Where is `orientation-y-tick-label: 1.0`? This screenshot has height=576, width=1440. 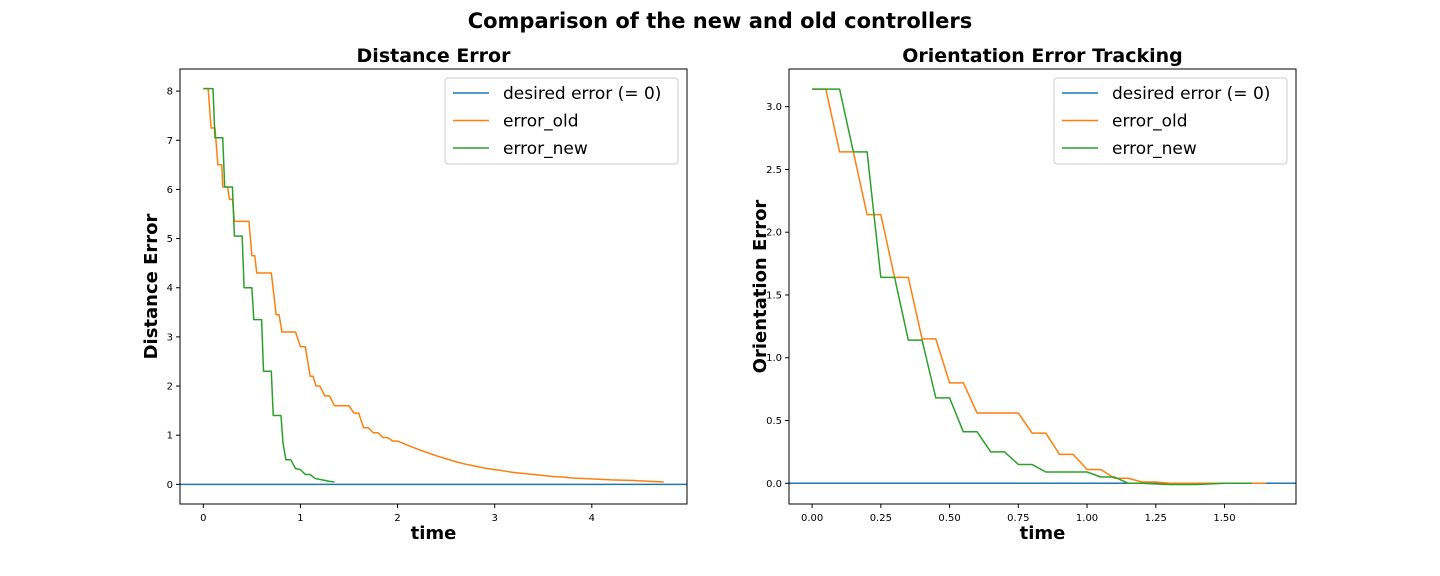 orientation-y-tick-label: 1.0 is located at coordinates (774, 358).